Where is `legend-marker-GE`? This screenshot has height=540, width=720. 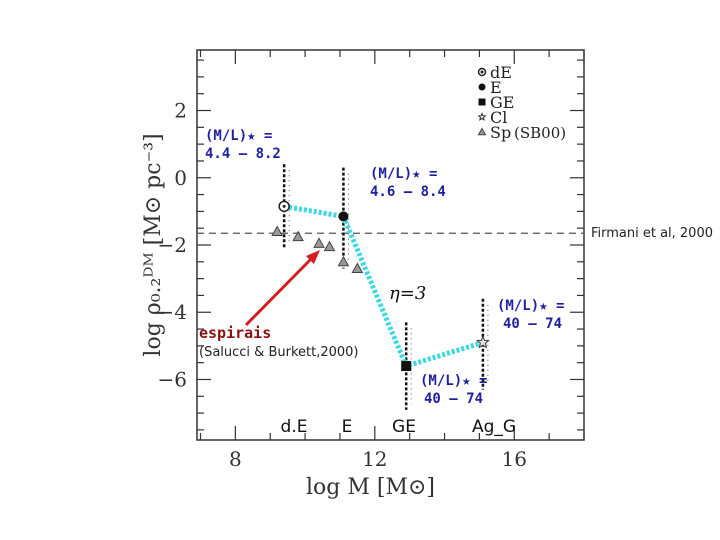
legend-marker-GE is located at coordinates (482, 102).